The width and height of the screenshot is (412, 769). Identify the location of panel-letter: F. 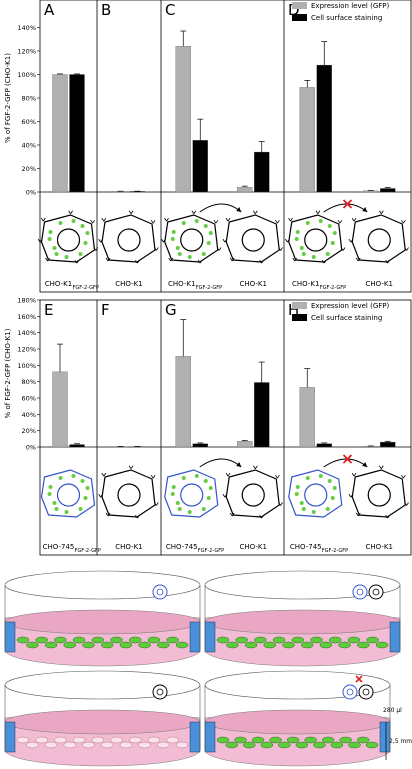
(105, 310).